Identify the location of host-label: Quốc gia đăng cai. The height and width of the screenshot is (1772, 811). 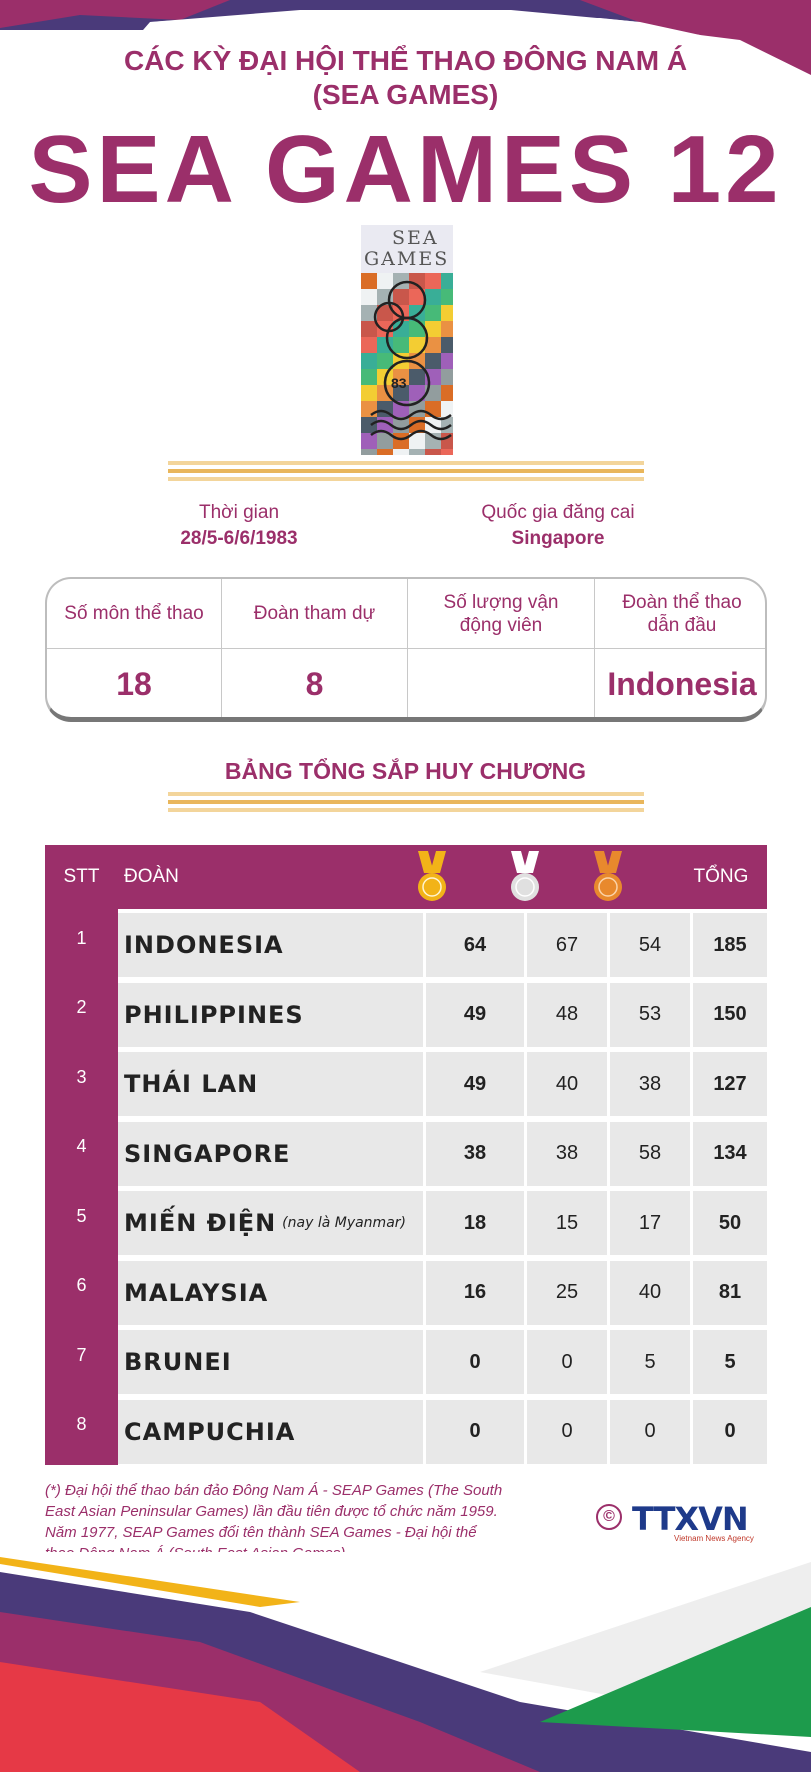
(558, 512).